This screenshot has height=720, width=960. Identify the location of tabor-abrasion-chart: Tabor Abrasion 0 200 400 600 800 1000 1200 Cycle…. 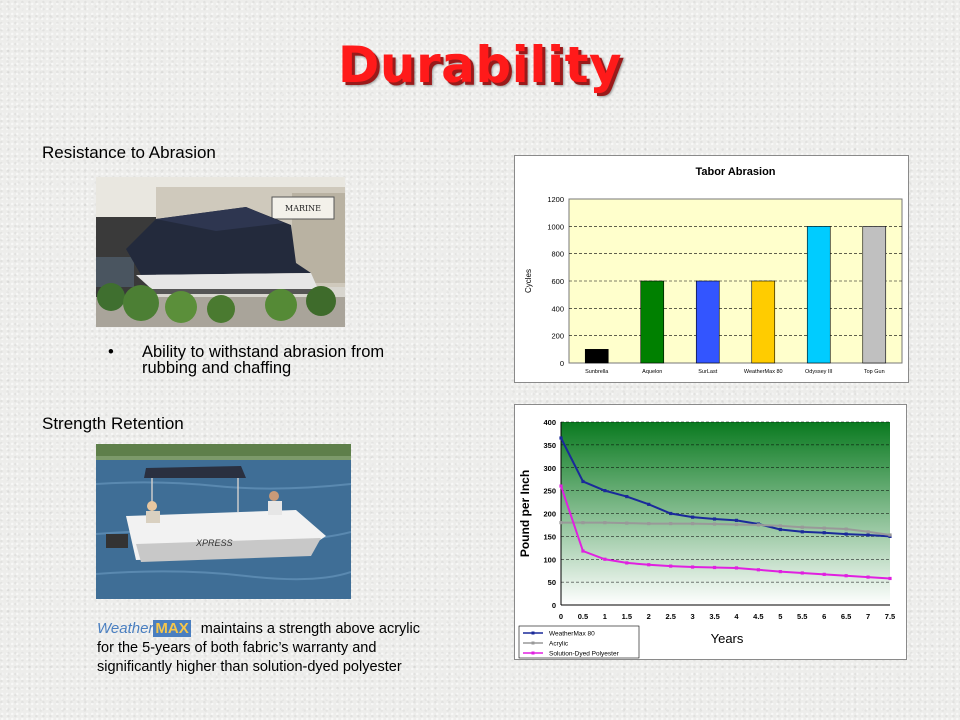
(711, 269).